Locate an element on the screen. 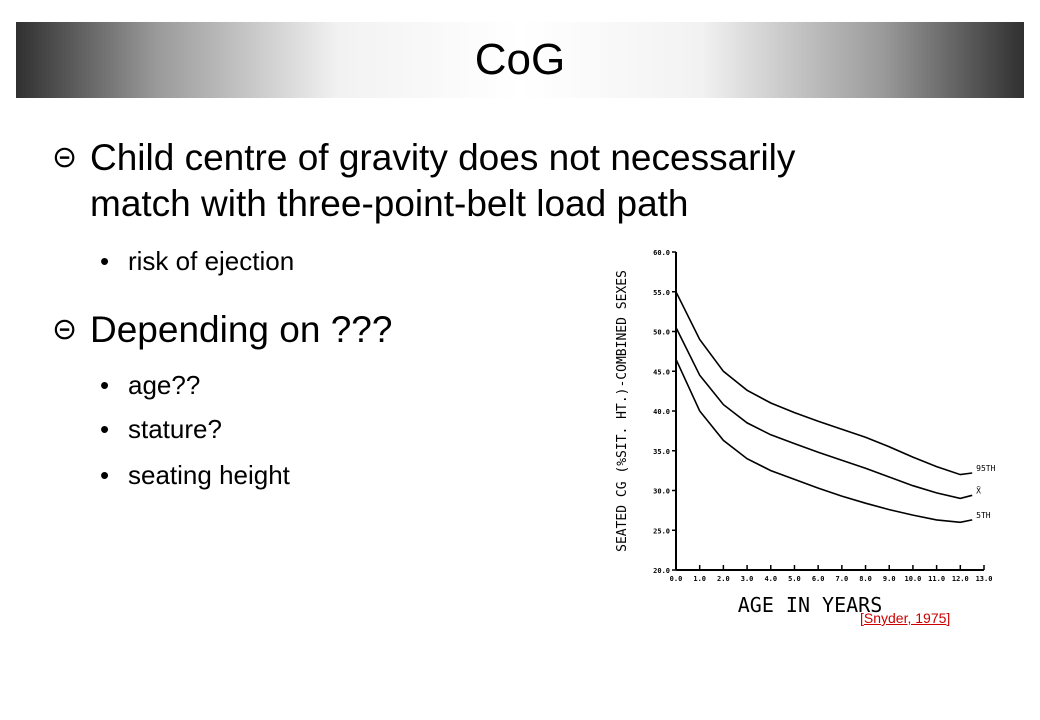 This screenshot has width=1040, height=720. x-tick-label: 7.0 is located at coordinates (842, 579).